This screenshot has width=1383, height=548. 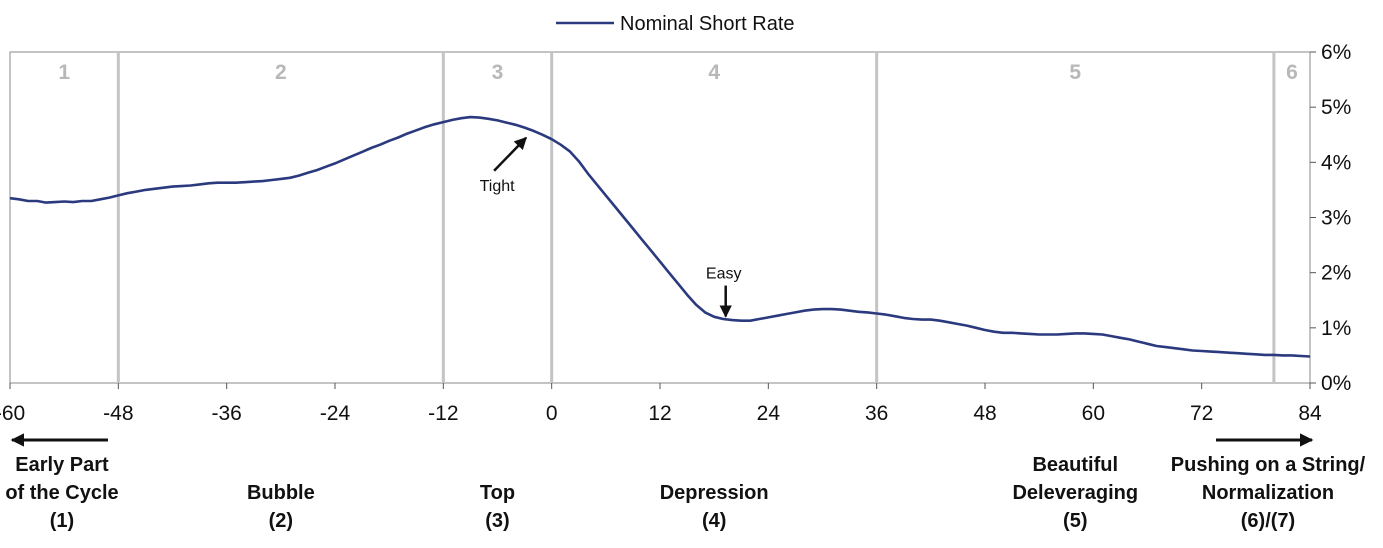 I want to click on x-tick-label-36: 36, so click(x=876, y=413).